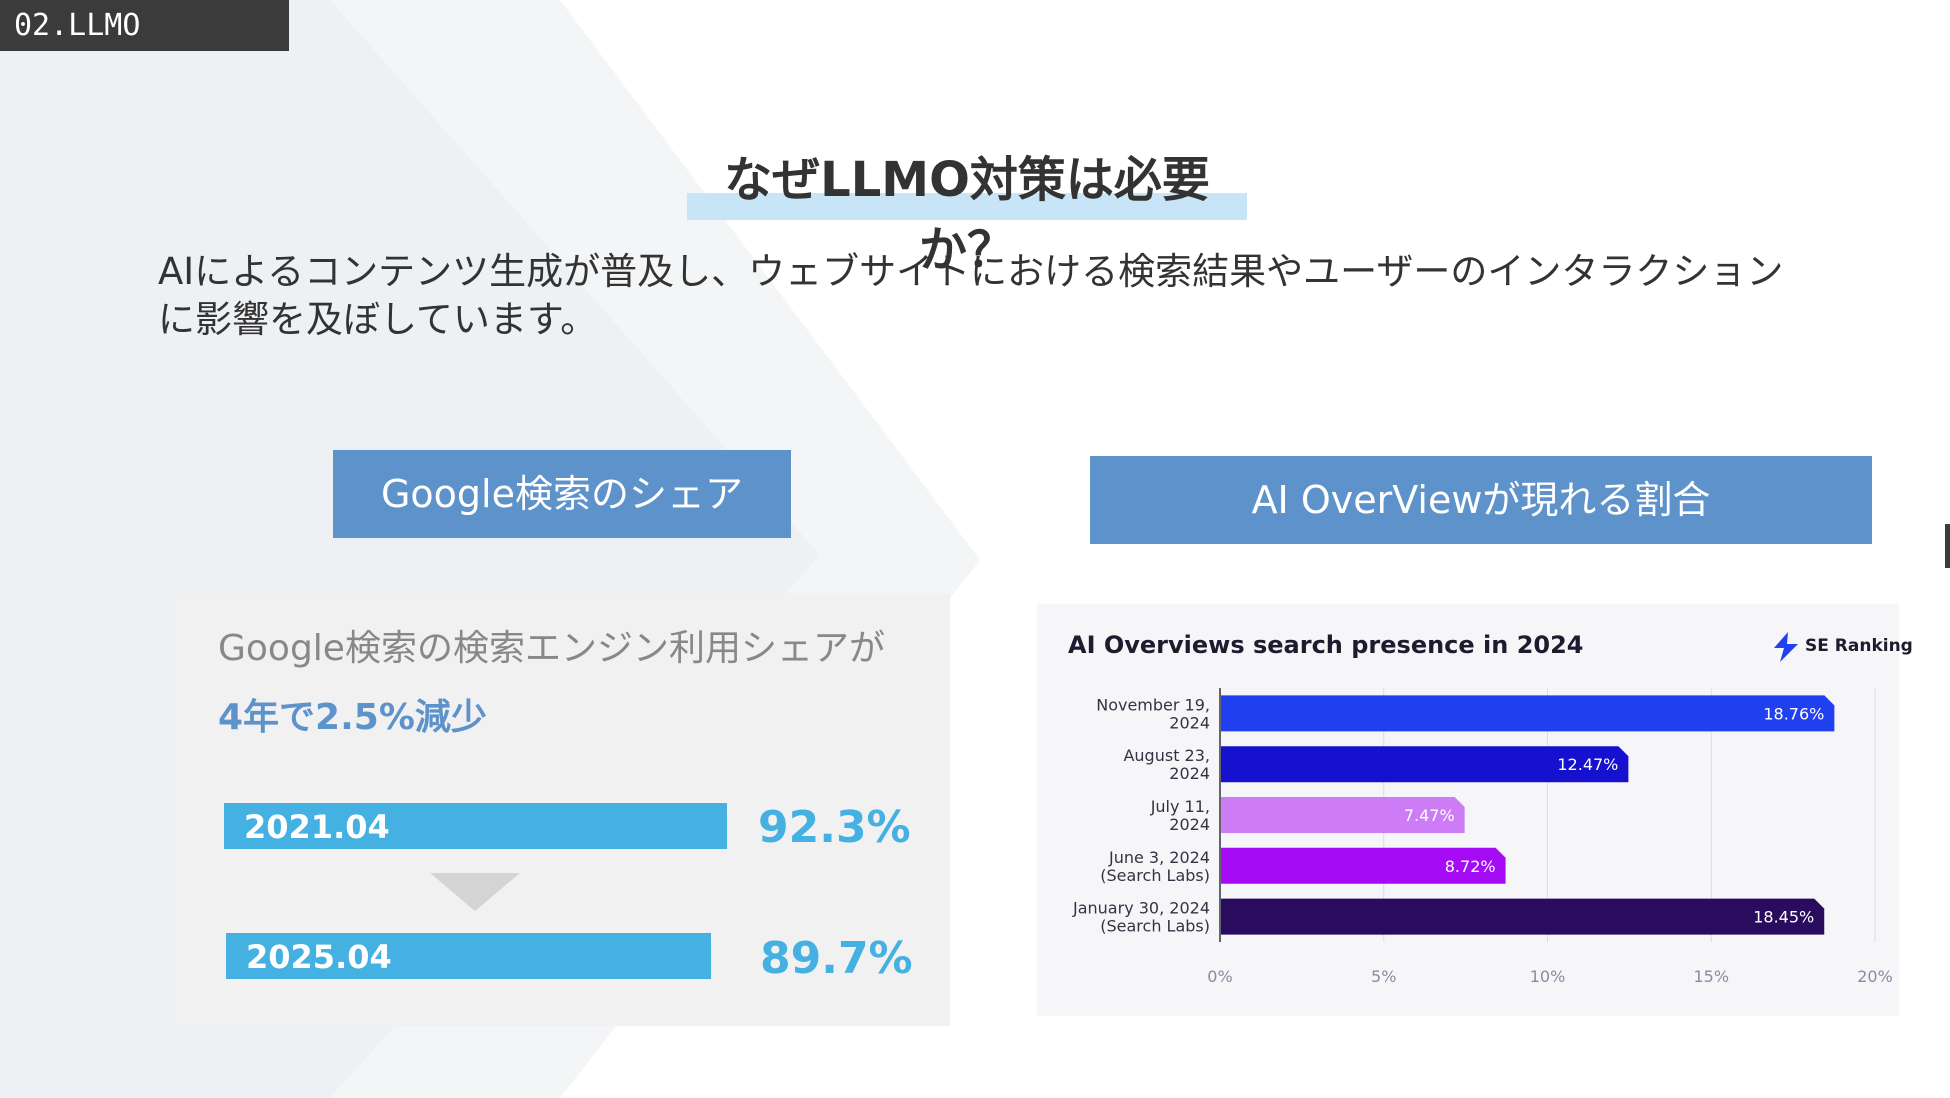 The image size is (1950, 1098). What do you see at coordinates (967, 206) in the screenshot?
I see `title-underline` at bounding box center [967, 206].